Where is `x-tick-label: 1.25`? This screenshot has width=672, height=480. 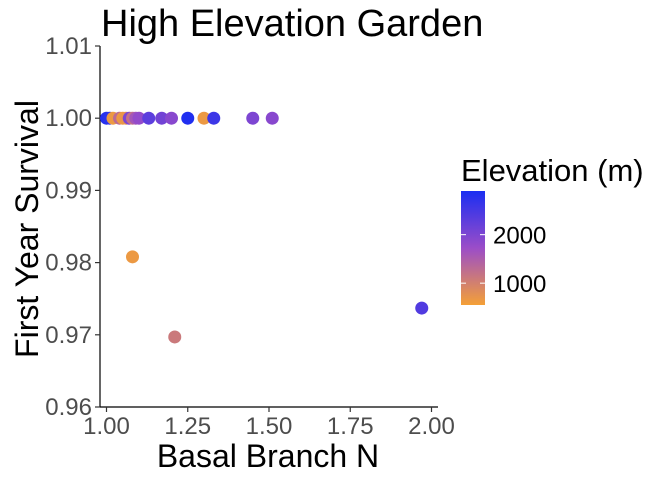 x-tick-label: 1.25 is located at coordinates (187, 426).